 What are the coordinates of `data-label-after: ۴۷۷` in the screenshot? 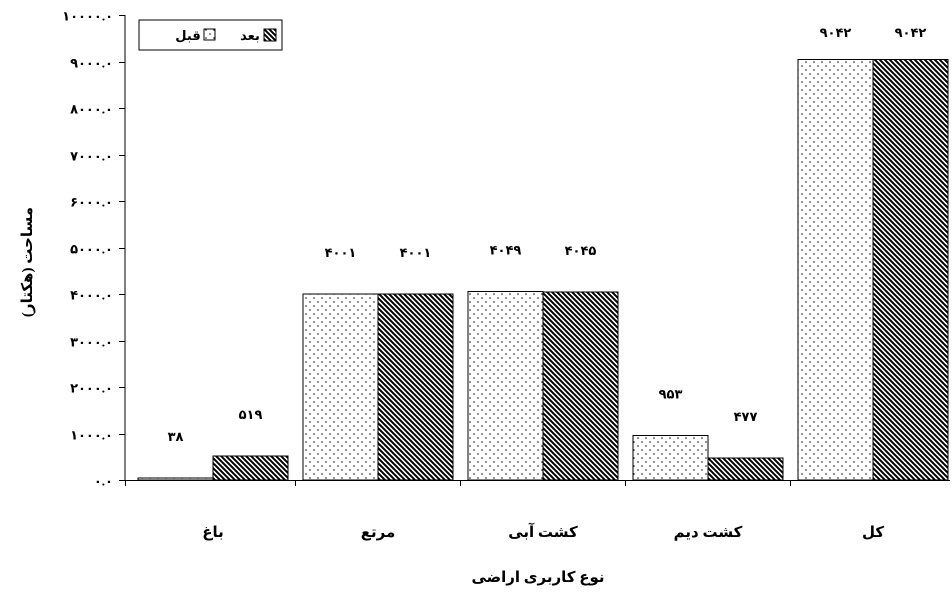 It's located at (746, 416).